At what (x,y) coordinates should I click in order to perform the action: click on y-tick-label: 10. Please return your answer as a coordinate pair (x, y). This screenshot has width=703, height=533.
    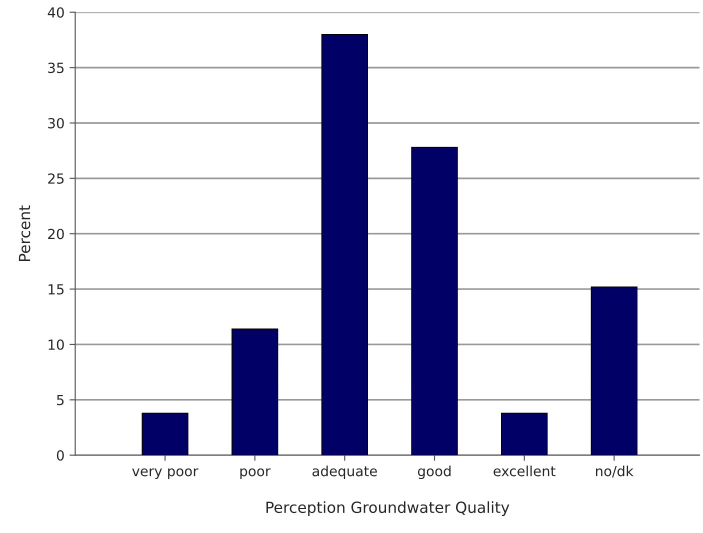
    Looking at the image, I should click on (56, 344).